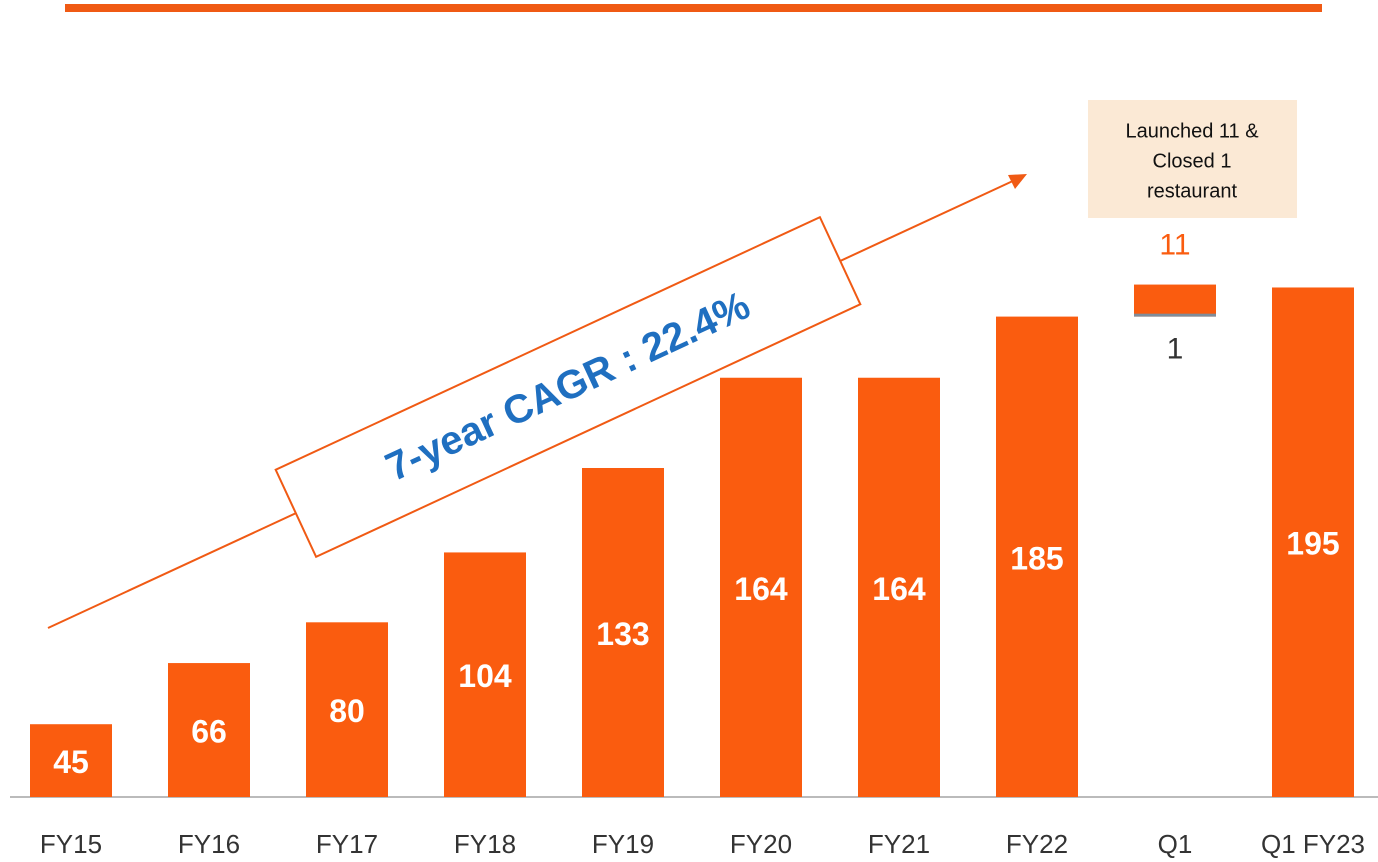  Describe the element at coordinates (623, 844) in the screenshot. I see `x-tick-label: FY19` at that location.